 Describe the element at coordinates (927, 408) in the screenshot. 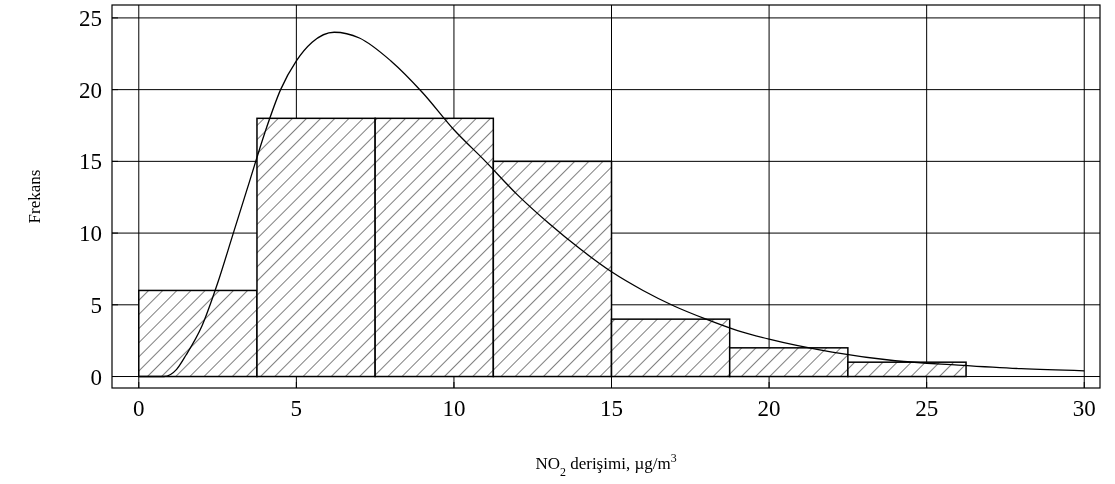

I see `x-tick-label: 25` at that location.